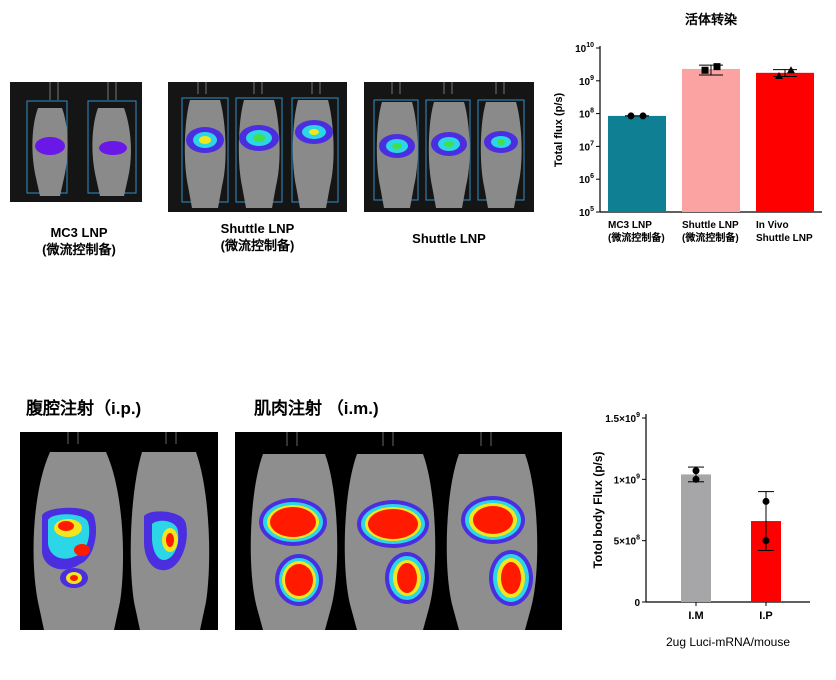 This screenshot has width=836, height=680. I want to click on y-tick-label: 10⁸, so click(586, 114).